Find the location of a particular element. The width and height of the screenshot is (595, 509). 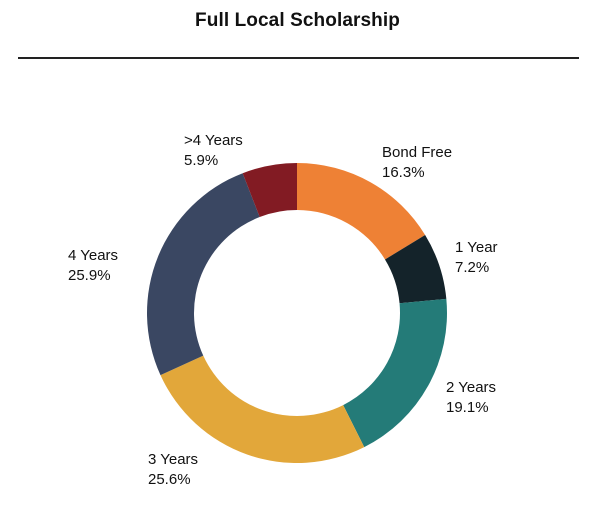

slice-label-4: 4 Years is located at coordinates (93, 255).